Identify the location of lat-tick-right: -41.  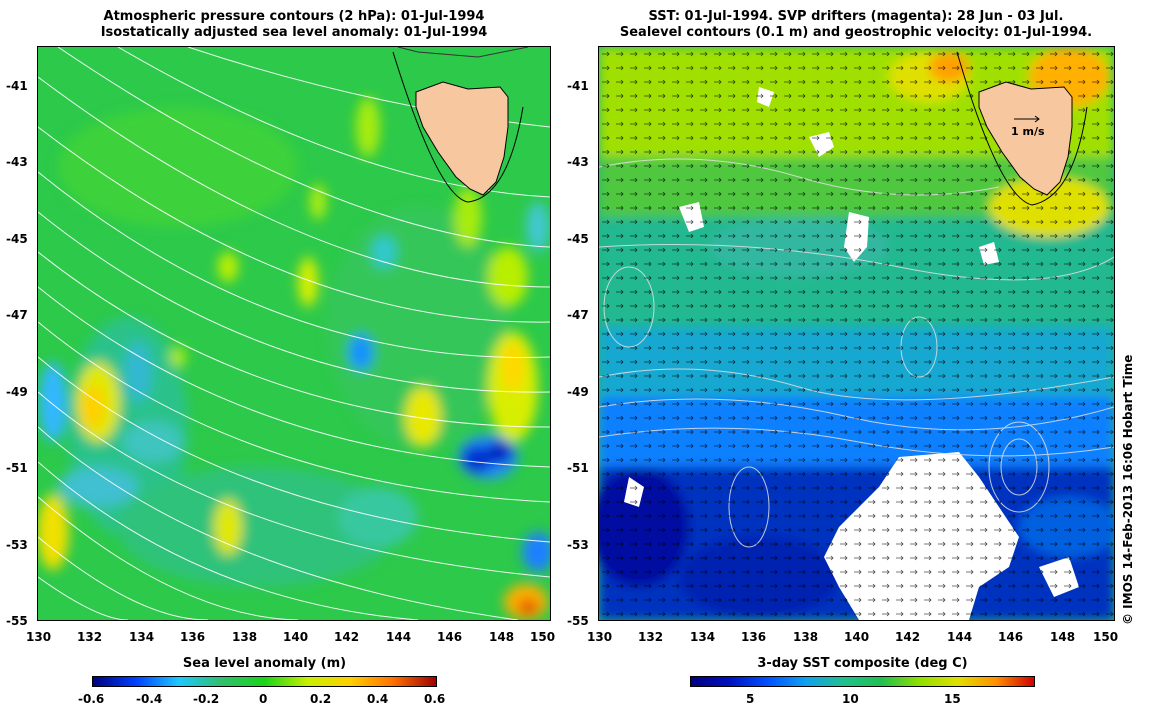
(578, 86).